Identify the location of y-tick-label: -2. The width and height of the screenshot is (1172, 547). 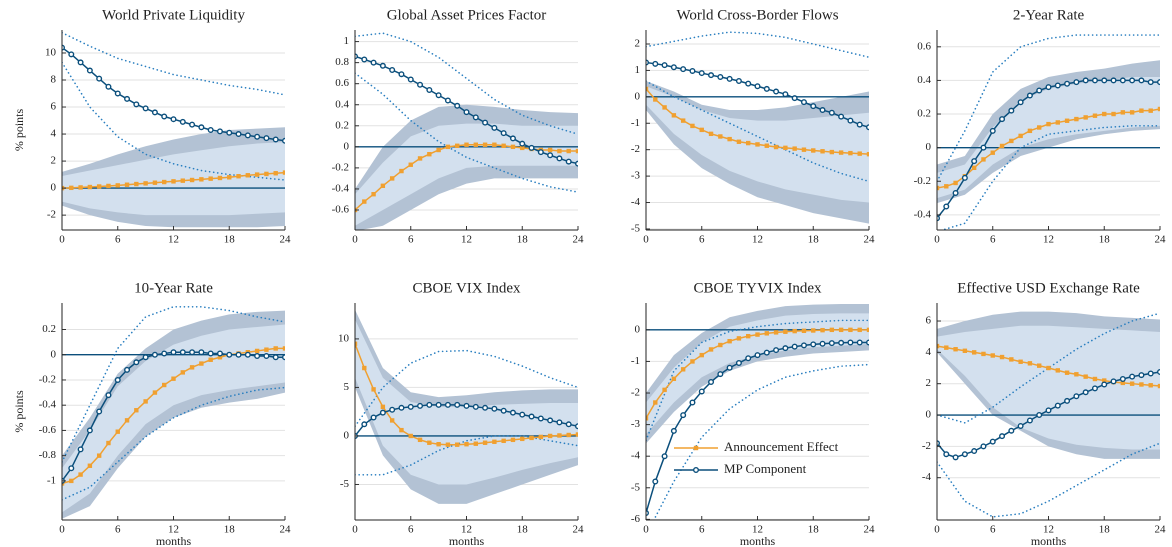
(51, 215).